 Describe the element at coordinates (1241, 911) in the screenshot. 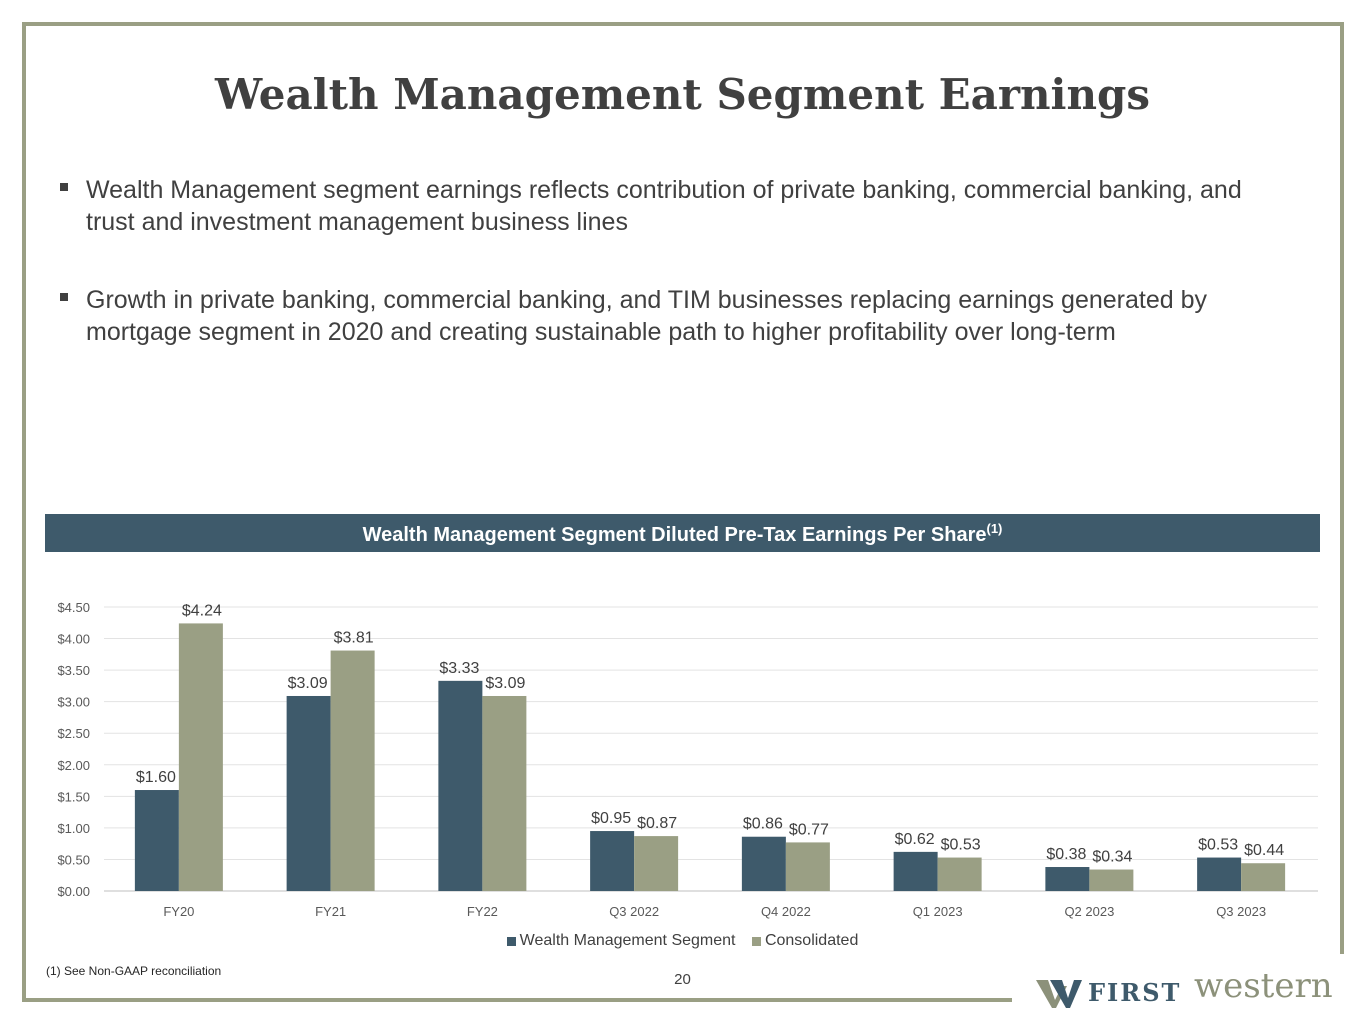

I see `x-tick-label: Q3 2023` at that location.